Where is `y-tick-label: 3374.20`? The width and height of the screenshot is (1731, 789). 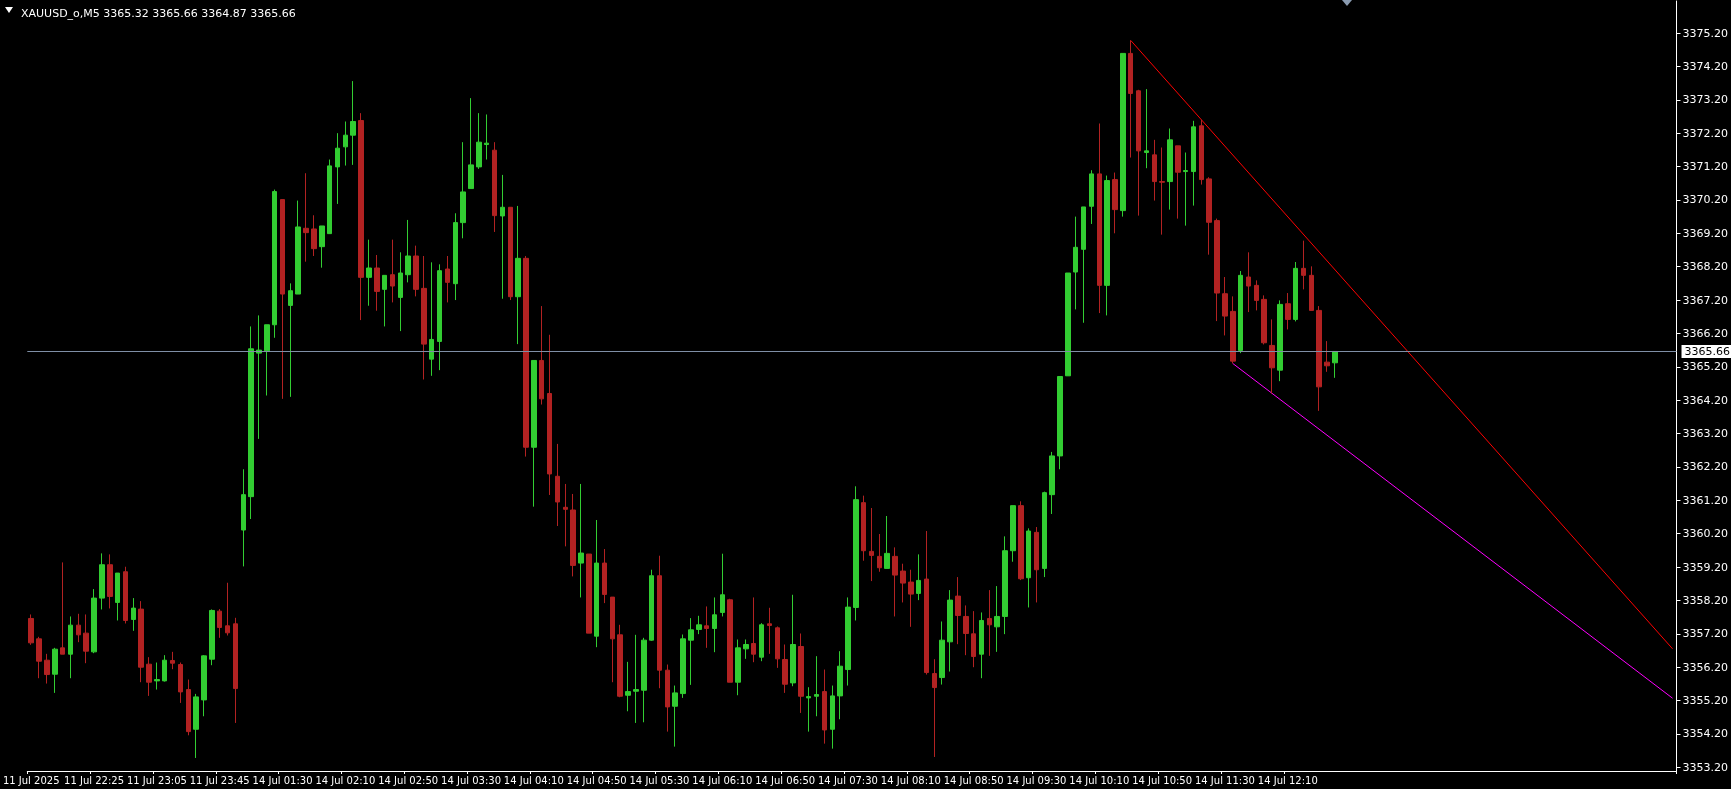
y-tick-label: 3374.20 is located at coordinates (1705, 66).